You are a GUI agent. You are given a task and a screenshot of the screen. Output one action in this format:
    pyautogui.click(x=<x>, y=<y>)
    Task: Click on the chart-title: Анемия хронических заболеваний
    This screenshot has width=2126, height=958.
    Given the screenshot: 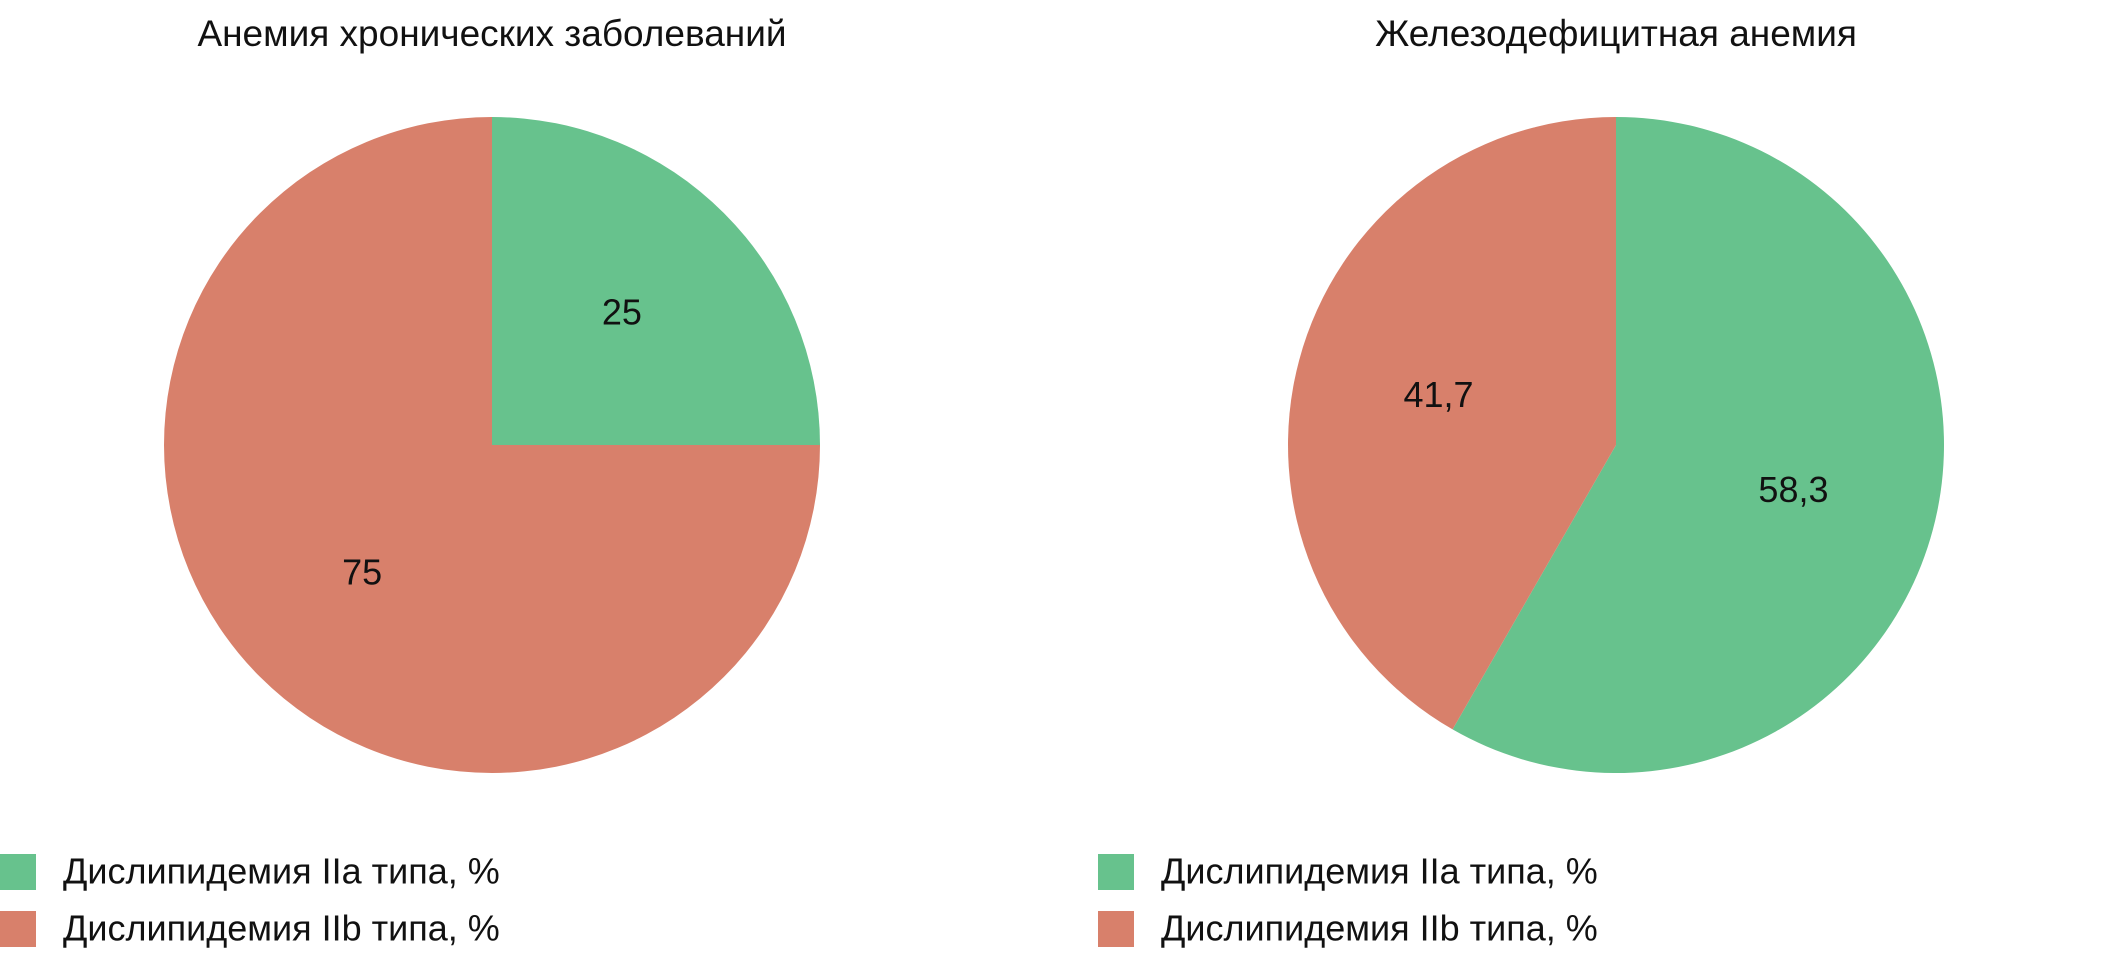 What is the action you would take?
    pyautogui.click(x=491, y=33)
    